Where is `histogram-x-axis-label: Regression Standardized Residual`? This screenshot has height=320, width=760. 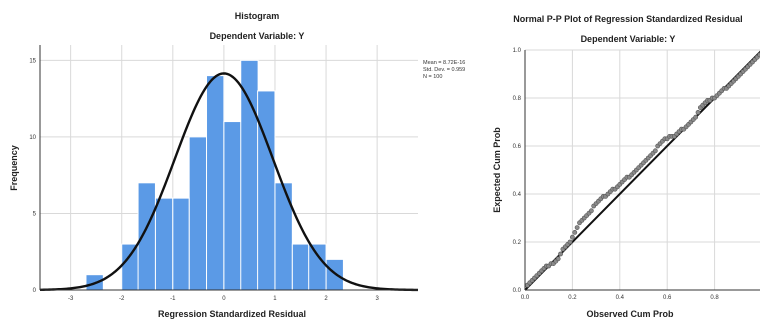 histogram-x-axis-label: Regression Standardized Residual is located at coordinates (232, 314).